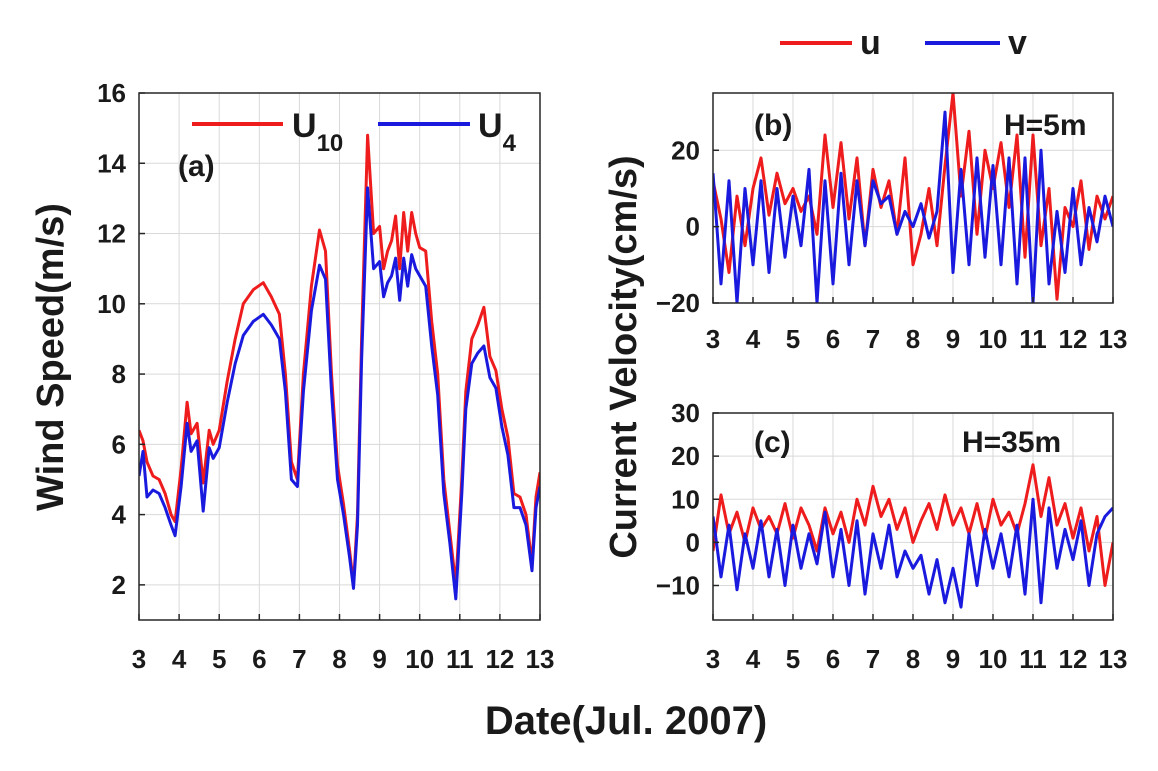  I want to click on panel-a-legend: U10 U4, so click(354, 132).